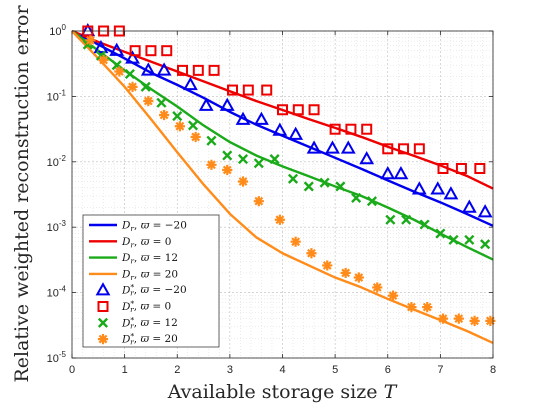 This screenshot has width=545, height=409. What do you see at coordinates (230, 370) in the screenshot?
I see `x-tick-label: 3` at bounding box center [230, 370].